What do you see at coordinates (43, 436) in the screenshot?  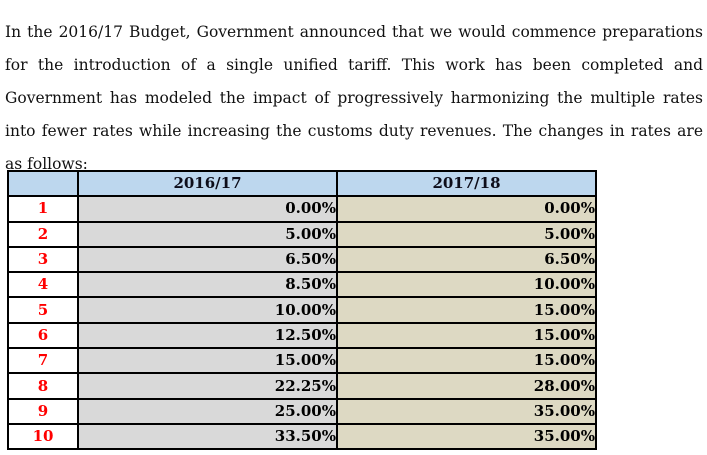 I see `row-number-cell: 10` at bounding box center [43, 436].